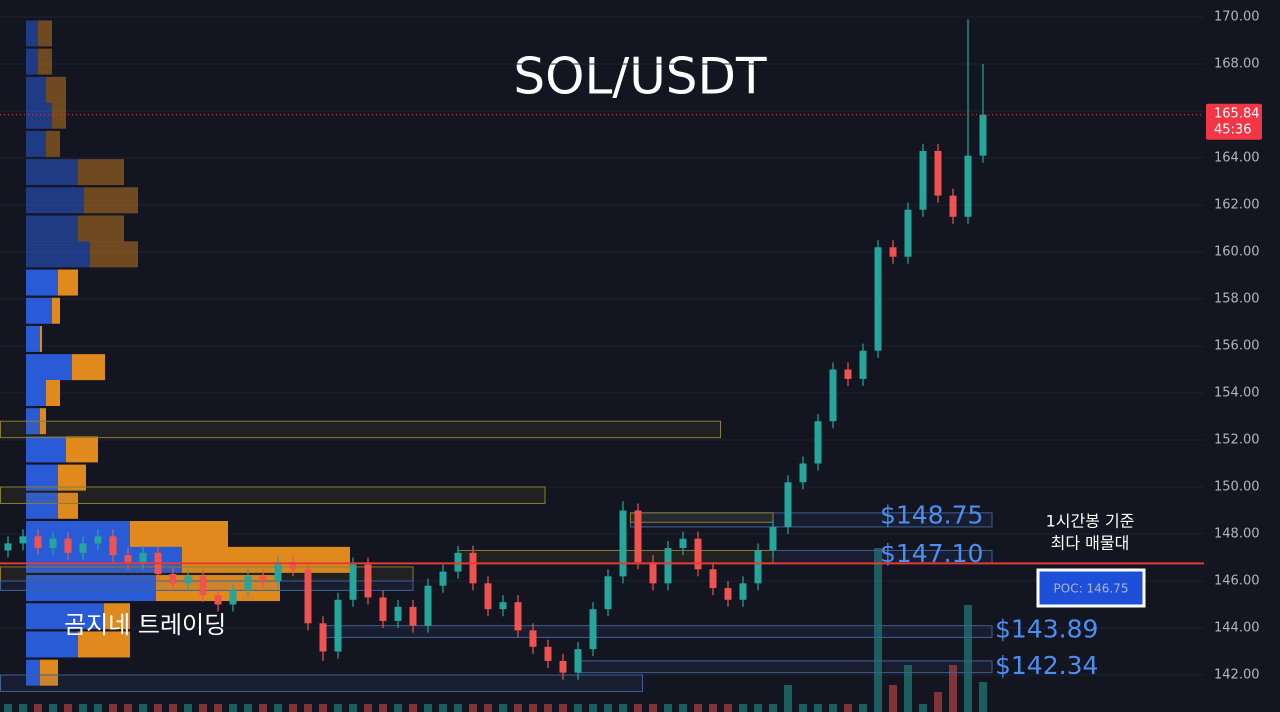 The width and height of the screenshot is (1280, 712). I want to click on y-tick-label: 144.00, so click(1237, 628).